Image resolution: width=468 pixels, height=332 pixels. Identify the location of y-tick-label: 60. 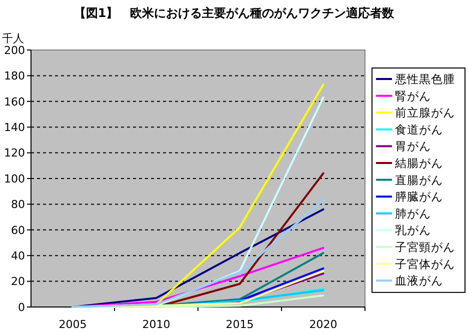
(18, 230).